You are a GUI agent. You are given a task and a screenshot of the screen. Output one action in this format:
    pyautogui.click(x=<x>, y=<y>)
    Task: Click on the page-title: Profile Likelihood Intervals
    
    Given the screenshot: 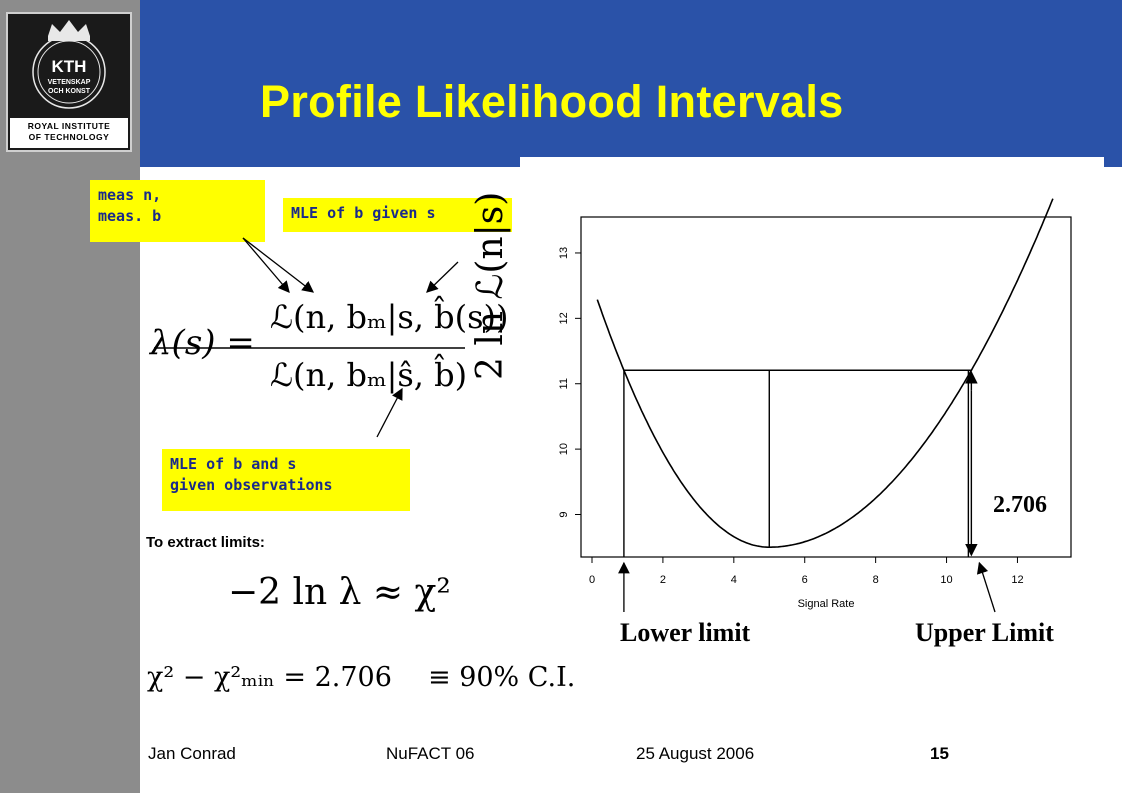 What is the action you would take?
    pyautogui.click(x=552, y=101)
    